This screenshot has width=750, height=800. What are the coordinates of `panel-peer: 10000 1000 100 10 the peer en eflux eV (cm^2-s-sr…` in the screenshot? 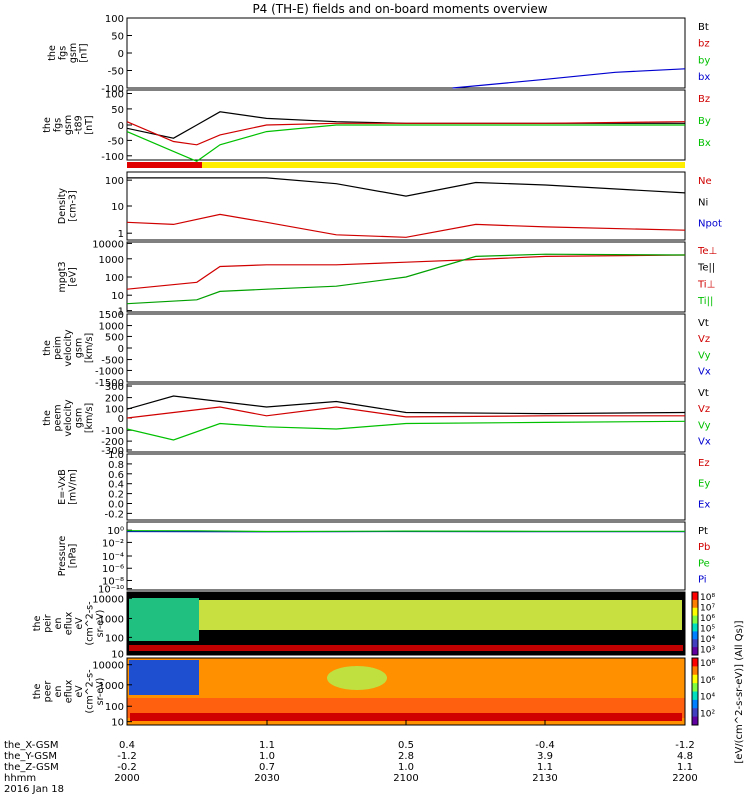 It's located at (373, 693).